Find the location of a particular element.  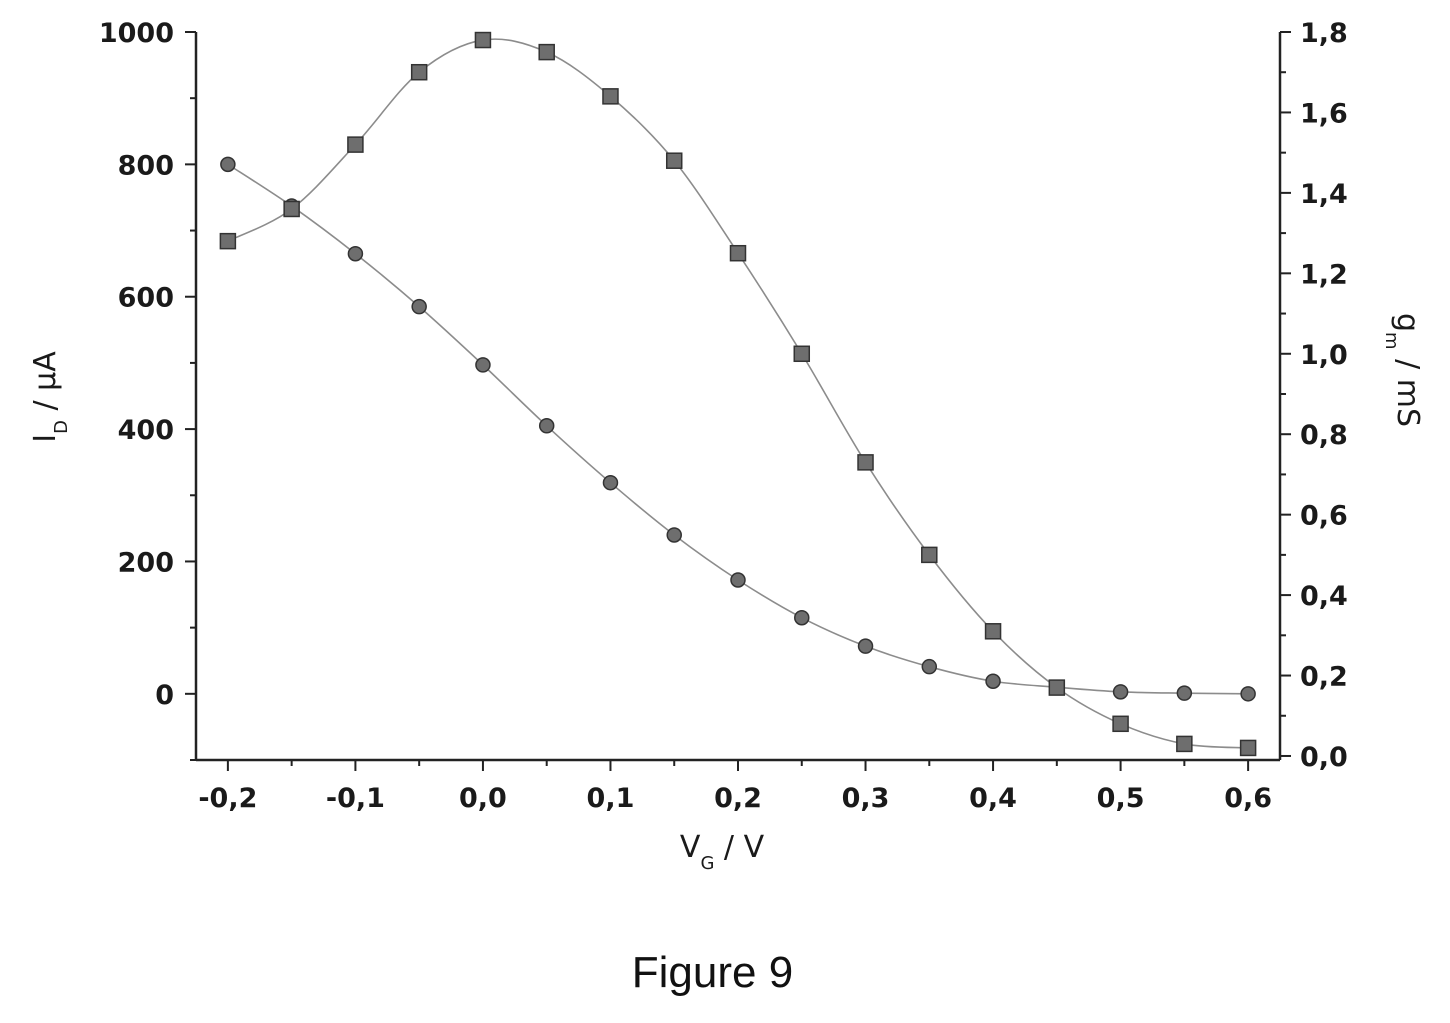

y-axis-right-label: gm / mS is located at coordinates (1403, 370).